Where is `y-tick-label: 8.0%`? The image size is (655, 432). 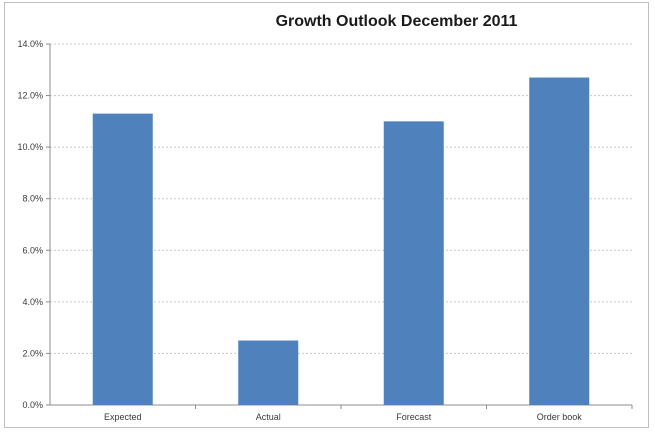
y-tick-label: 8.0% is located at coordinates (32, 199).